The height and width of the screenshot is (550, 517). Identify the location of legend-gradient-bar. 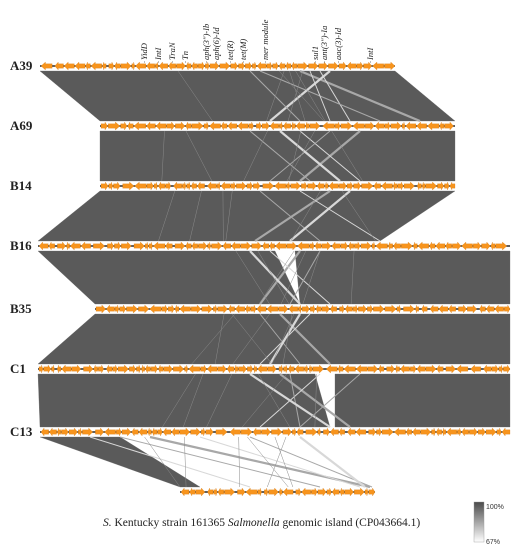
(479, 522).